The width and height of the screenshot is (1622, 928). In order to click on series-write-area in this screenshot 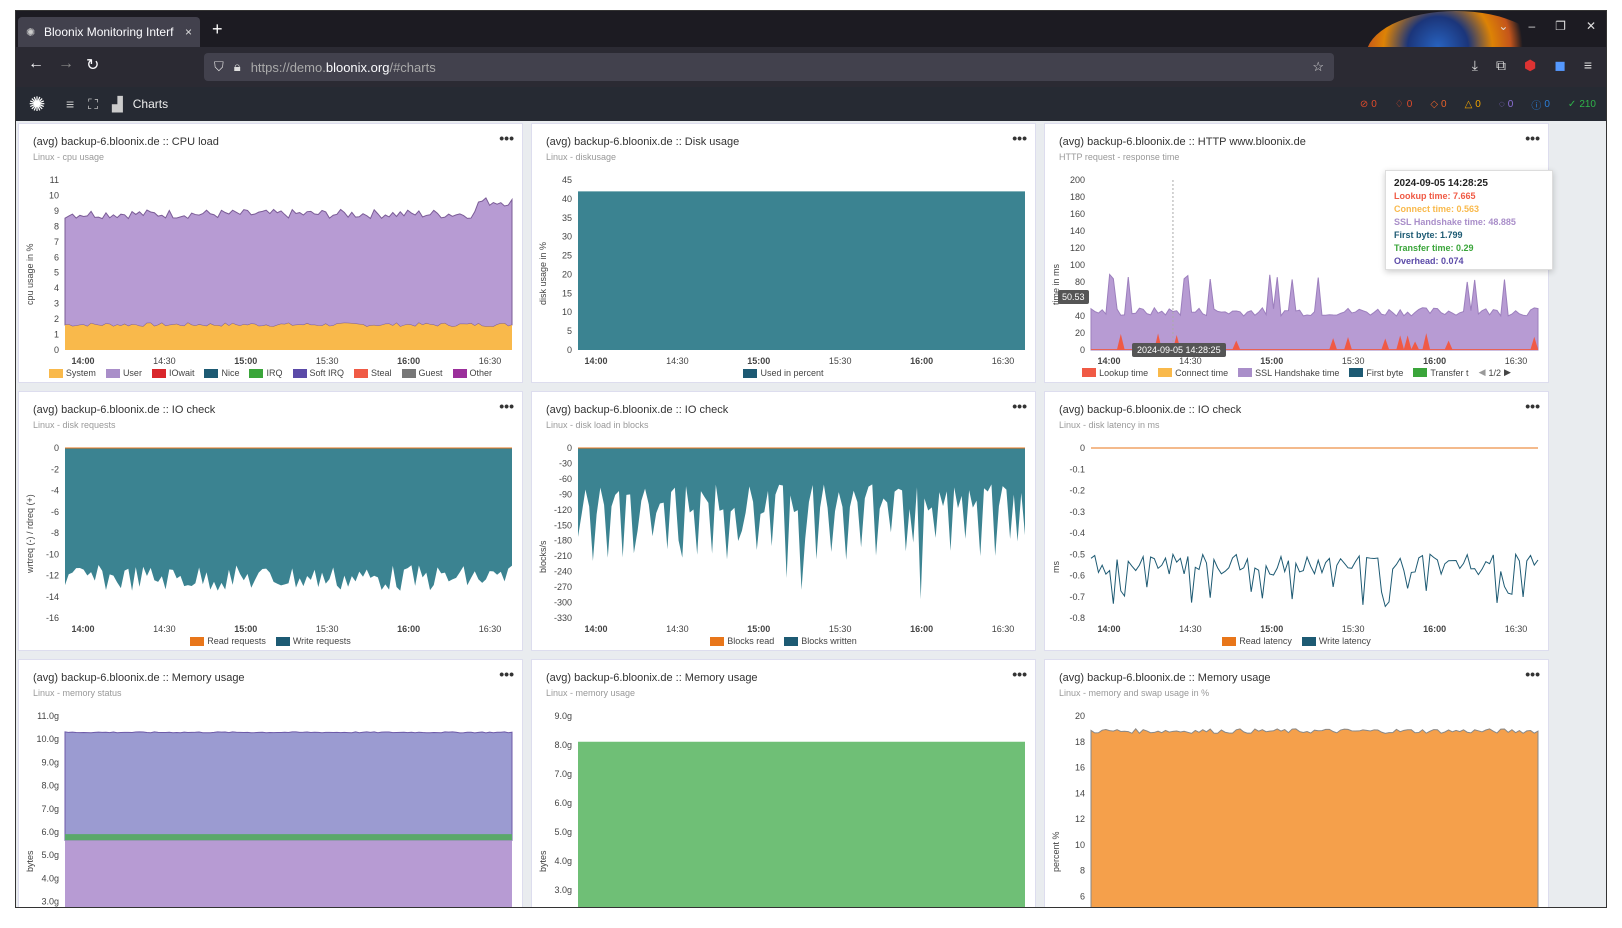, I will do `click(288, 519)`.